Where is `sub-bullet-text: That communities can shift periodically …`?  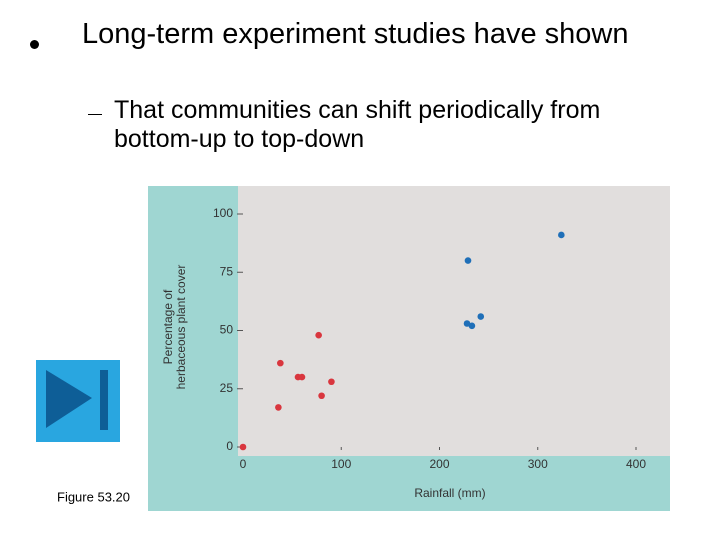 sub-bullet-text: That communities can shift periodically … is located at coordinates (357, 124).